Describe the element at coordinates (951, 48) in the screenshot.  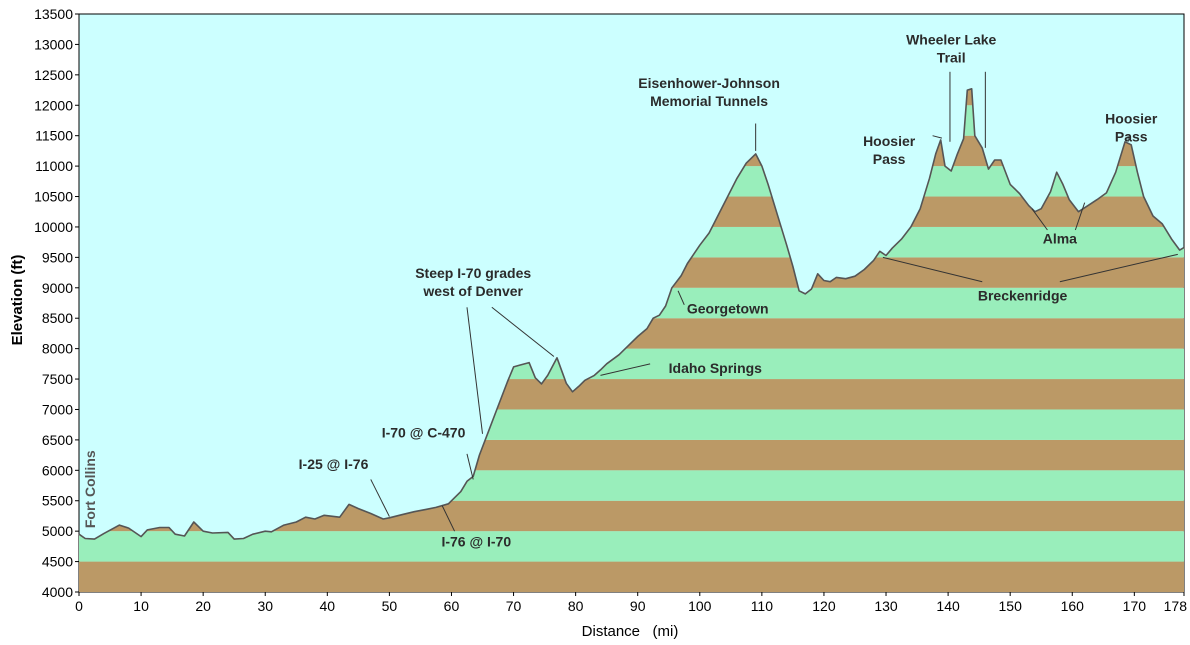
I see `annotation-label: Wheeler Lake Trail` at that location.